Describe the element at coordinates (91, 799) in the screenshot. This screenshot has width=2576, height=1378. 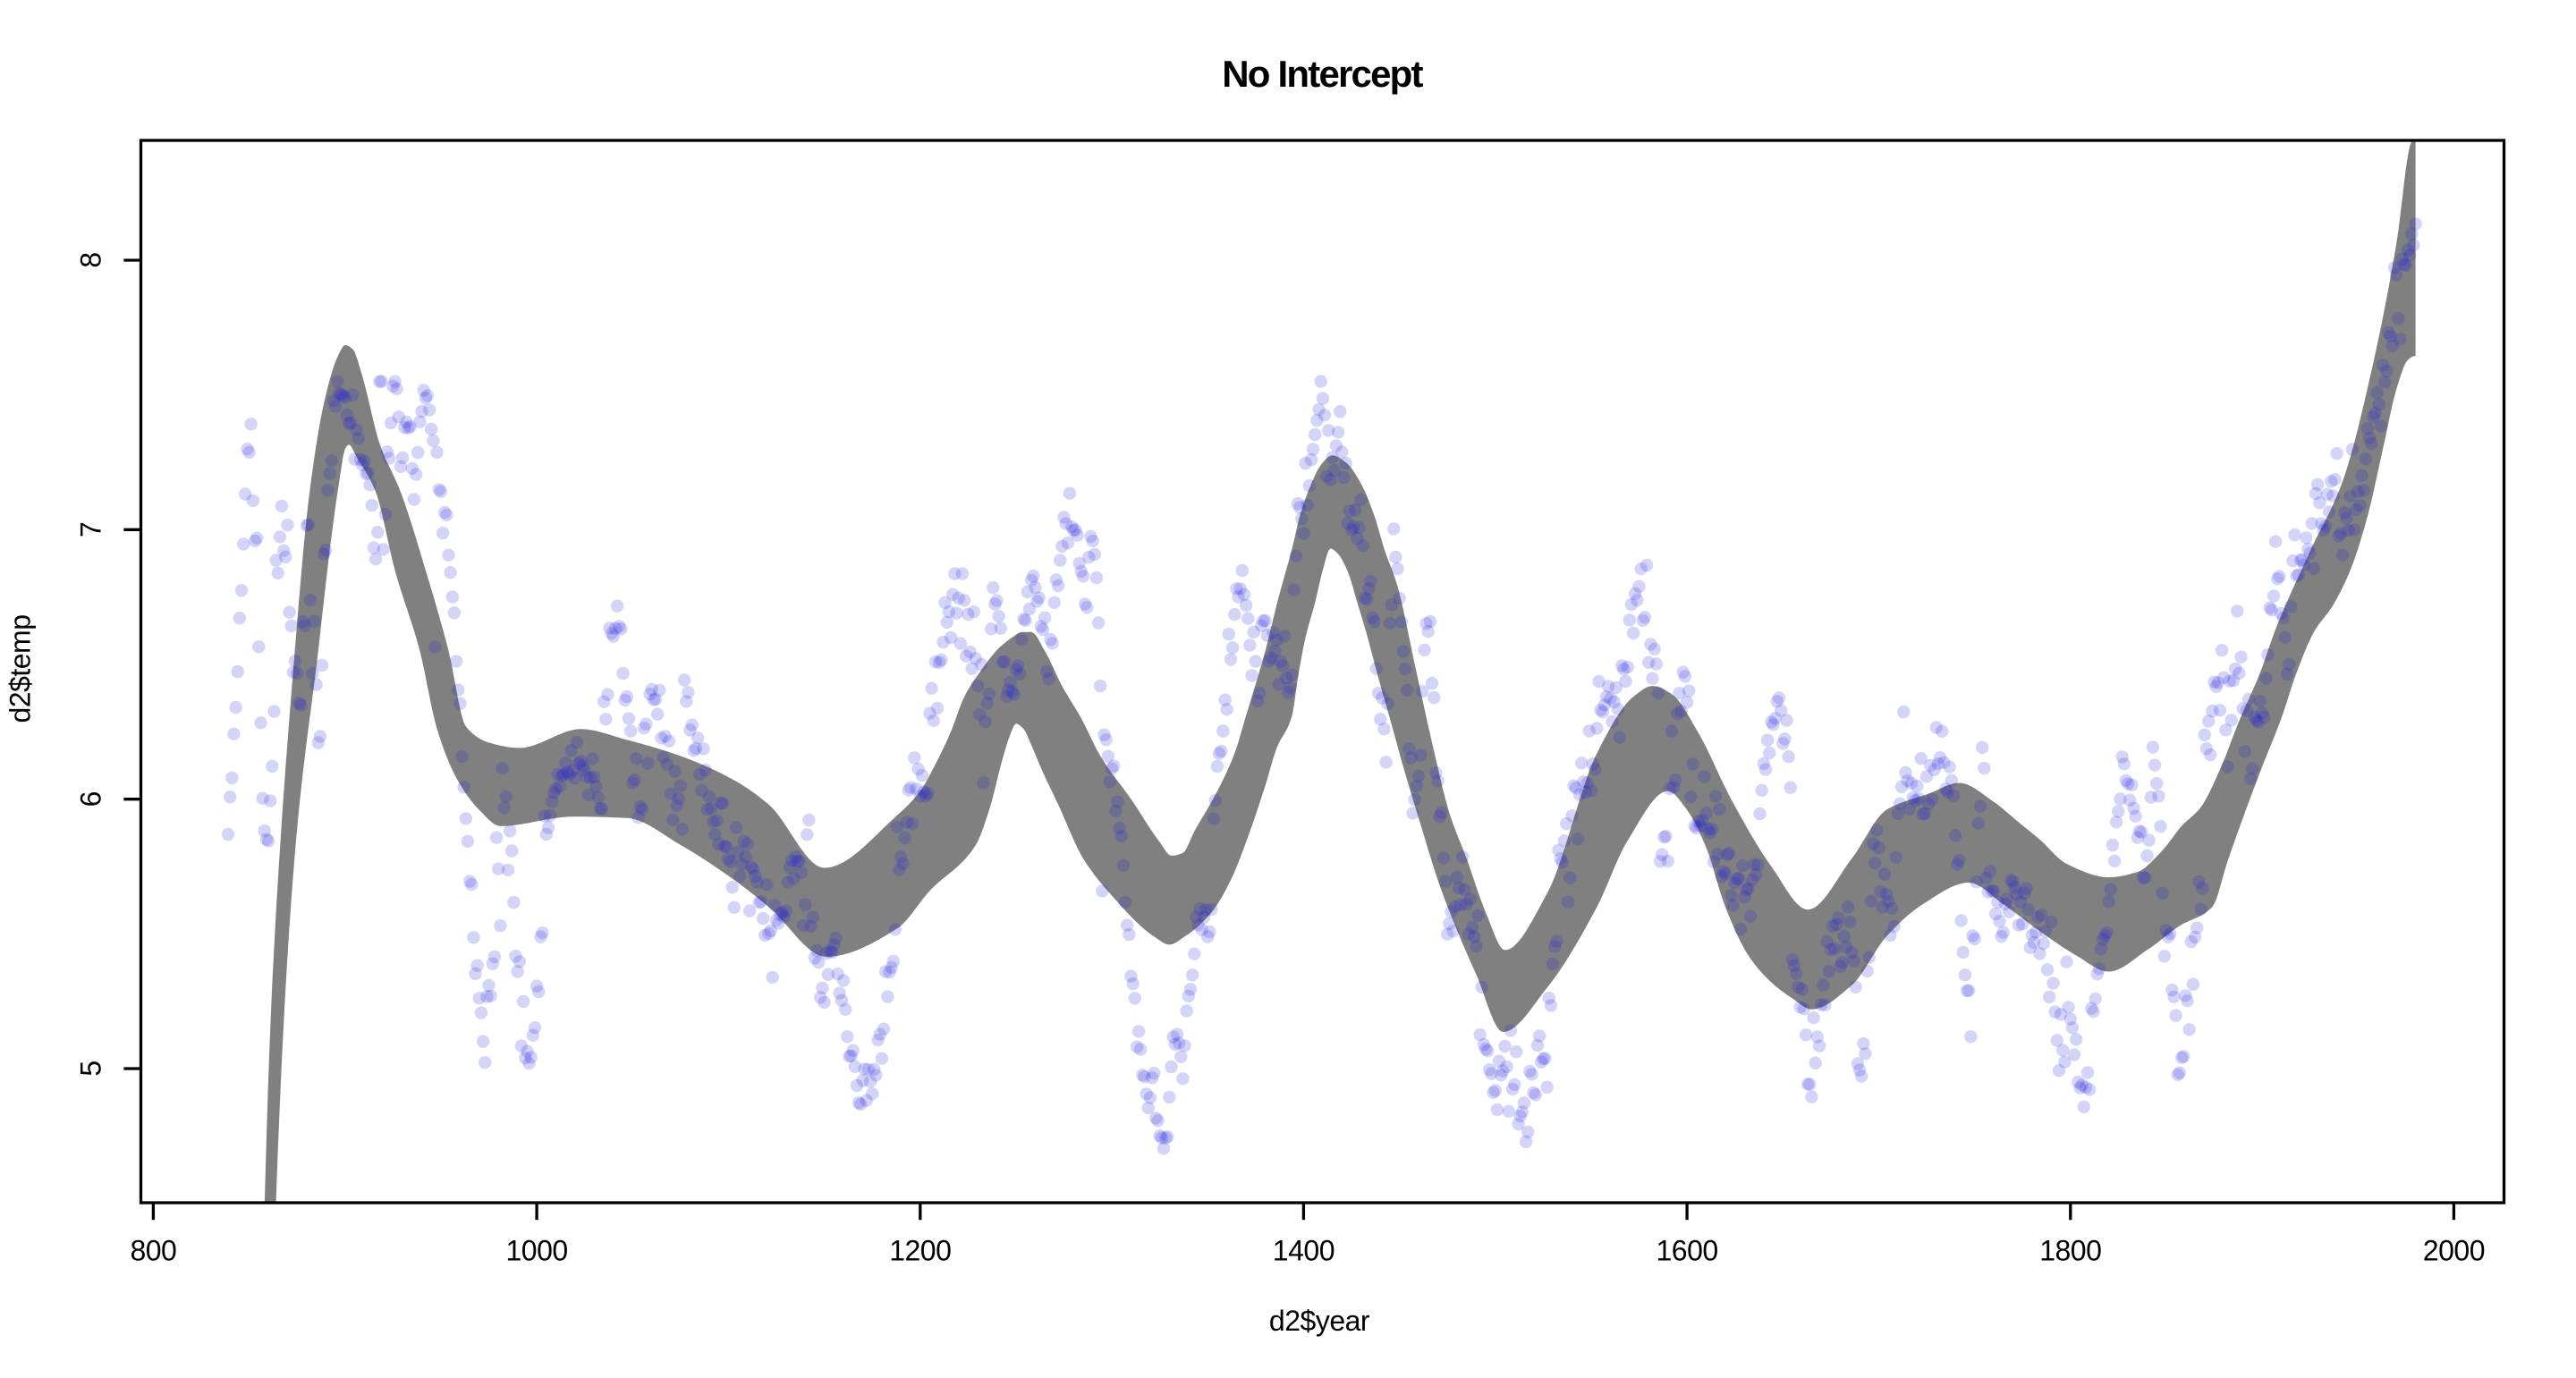
I see `svg-text: 6` at that location.